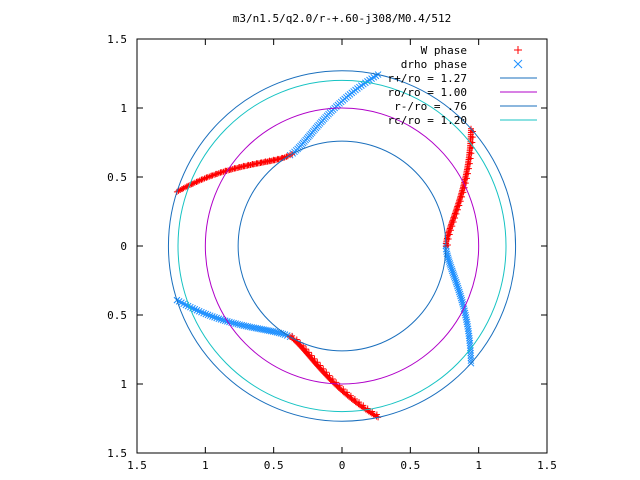 The image size is (640, 480). What do you see at coordinates (123, 246) in the screenshot?
I see `y-tick-label: 0` at bounding box center [123, 246].